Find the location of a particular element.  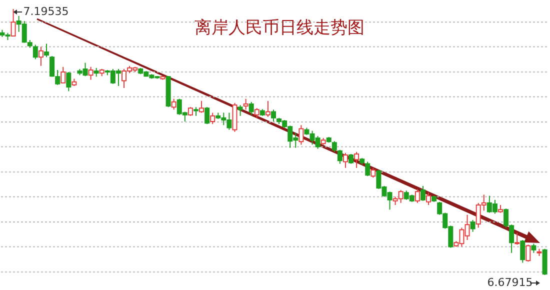

text: 离岸人民币日线走势图 is located at coordinates (279, 28).